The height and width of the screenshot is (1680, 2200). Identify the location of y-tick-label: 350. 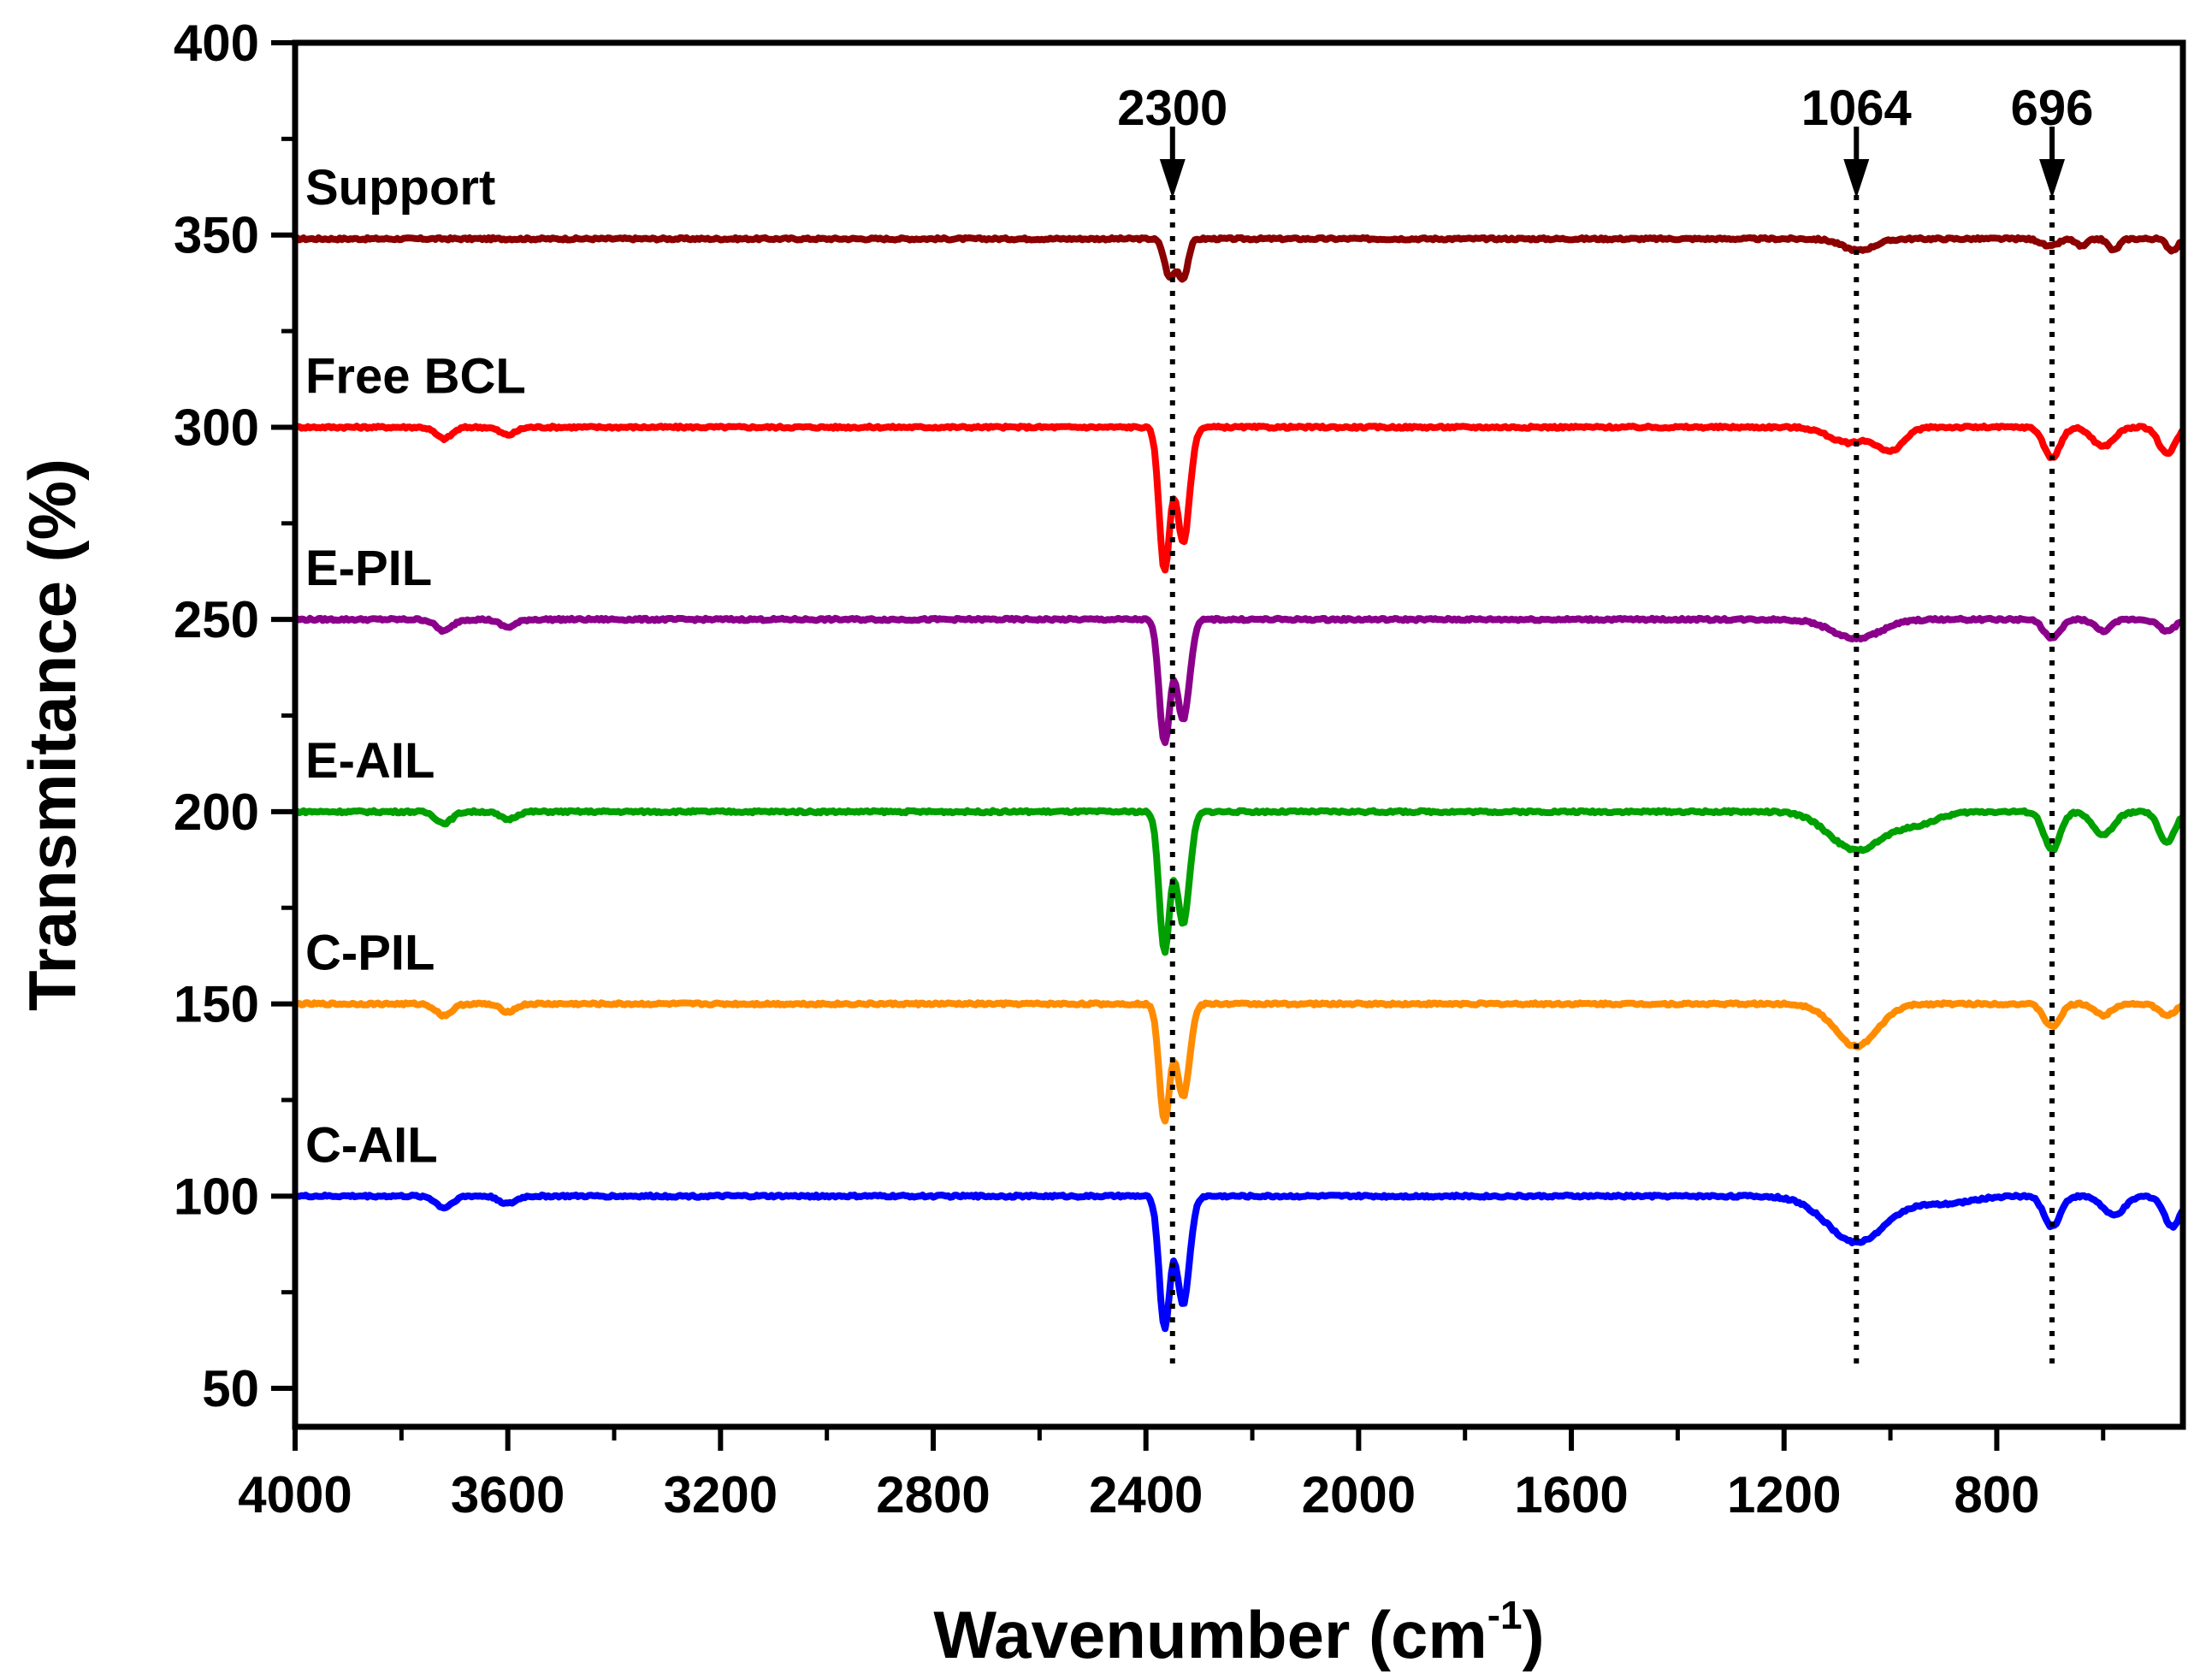
(216, 236).